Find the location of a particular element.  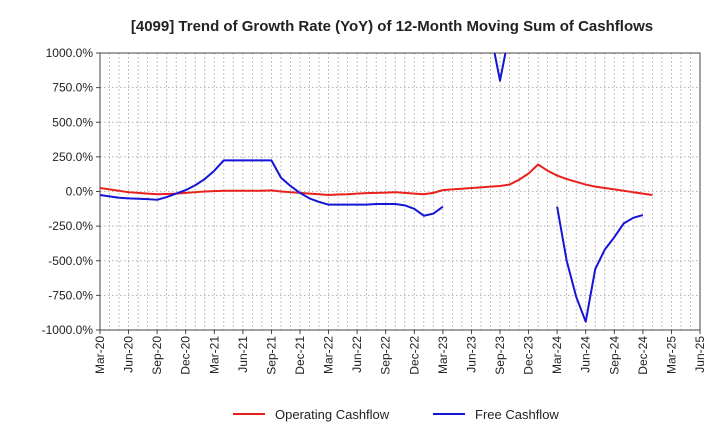

y-tick-label: -250.0% is located at coordinates (70, 226).